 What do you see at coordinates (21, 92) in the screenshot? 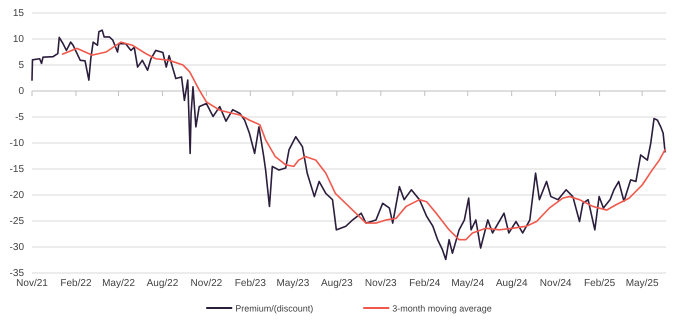
I see `y-tick-label: 0` at bounding box center [21, 92].